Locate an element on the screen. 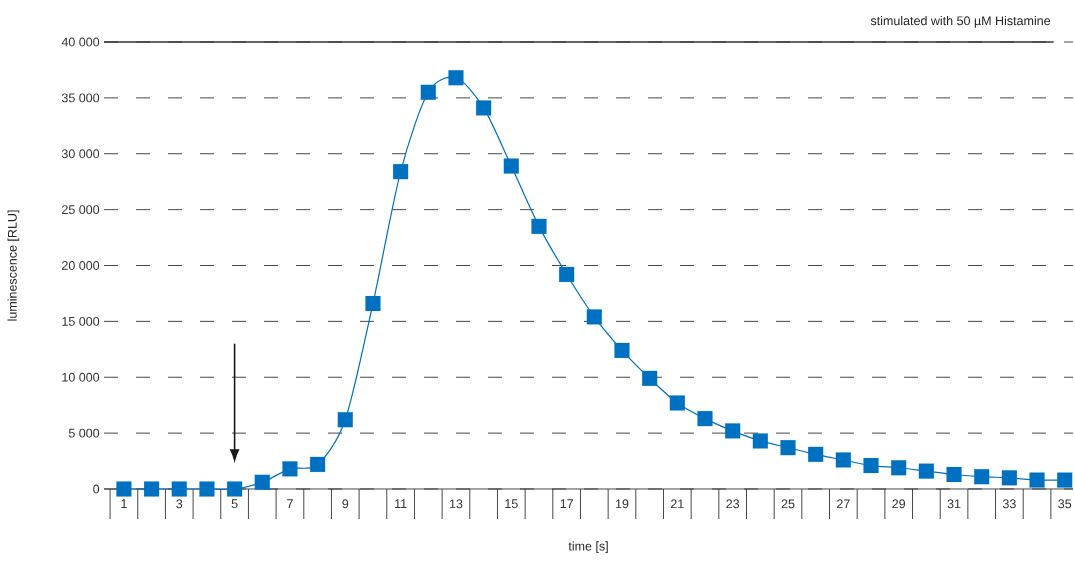 This screenshot has height=563, width=1075. x-tick-label: 11 is located at coordinates (401, 503).